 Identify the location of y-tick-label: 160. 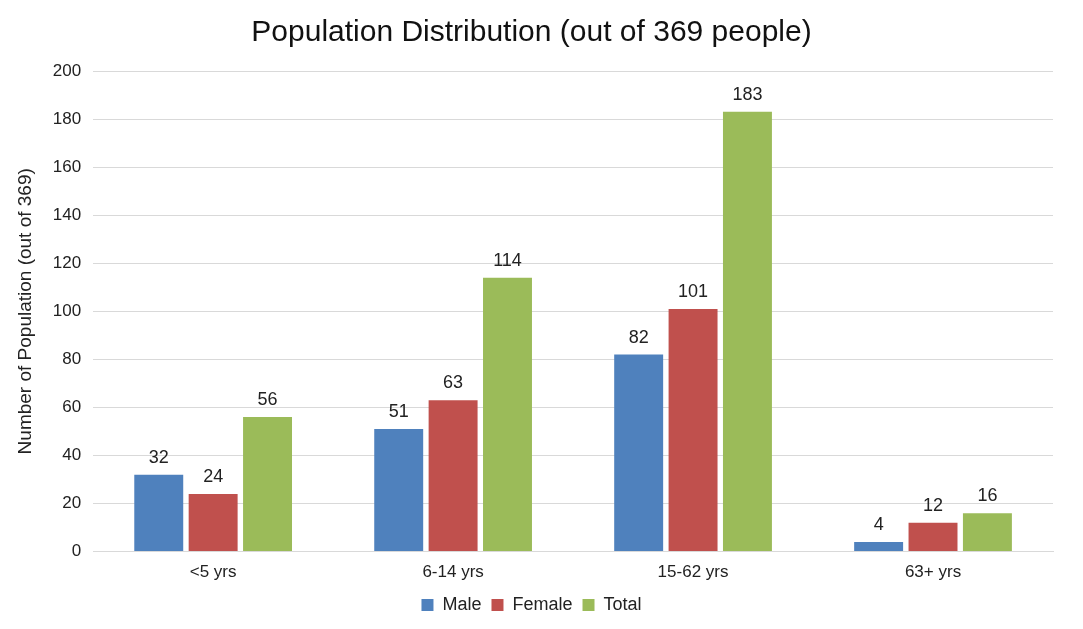
(67, 166).